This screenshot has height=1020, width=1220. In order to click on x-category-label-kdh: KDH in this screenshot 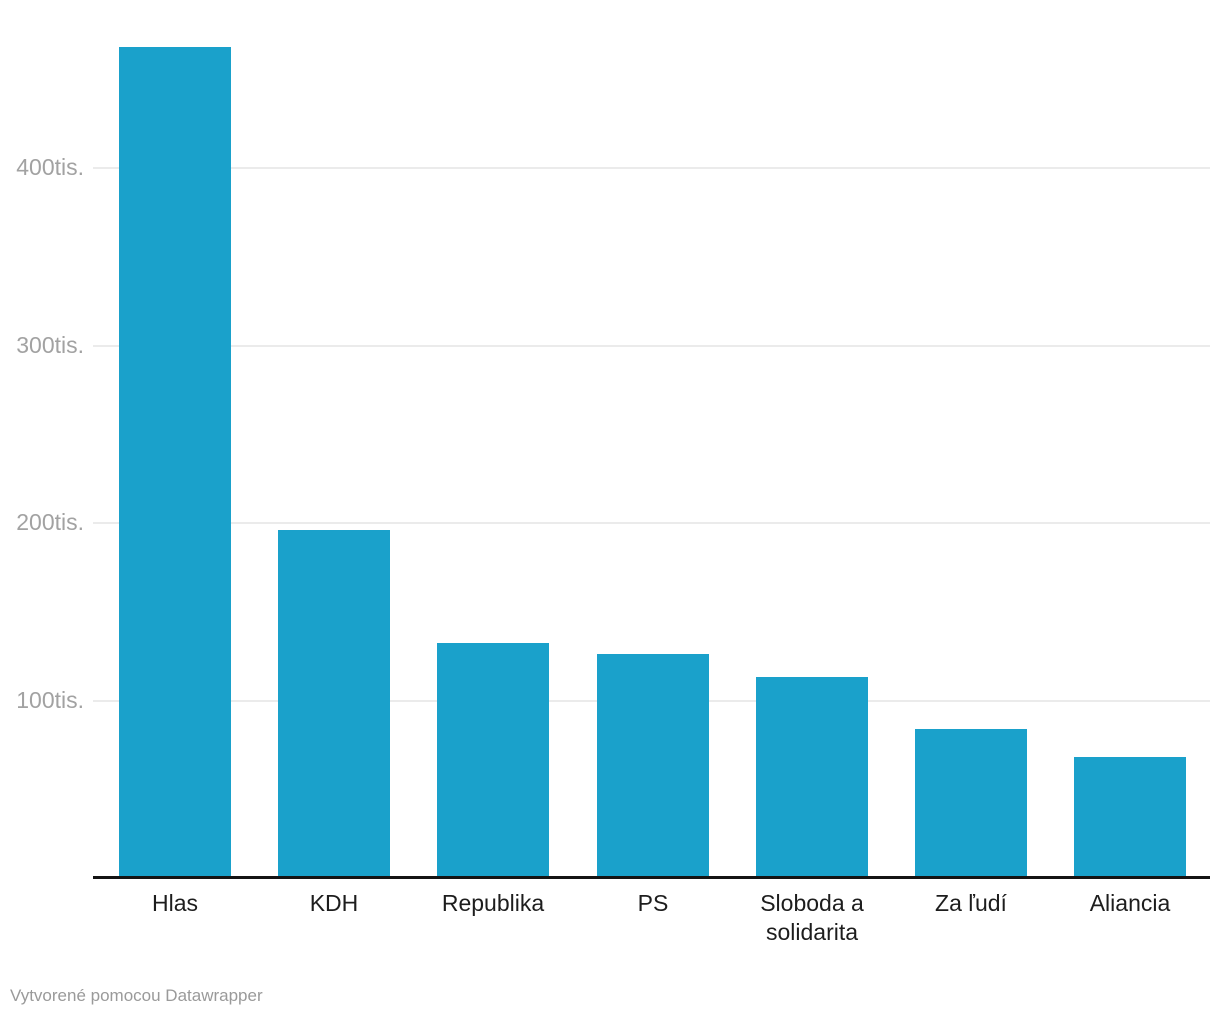, I will do `click(334, 903)`.